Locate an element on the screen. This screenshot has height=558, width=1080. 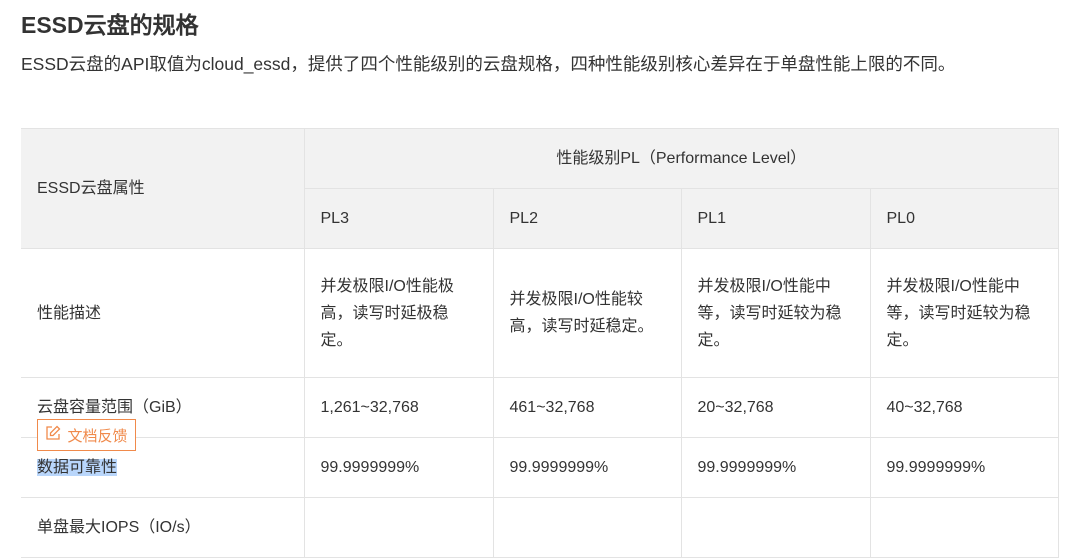
table-row: 单盘最大IOPS（IO/s） is located at coordinates (540, 527).